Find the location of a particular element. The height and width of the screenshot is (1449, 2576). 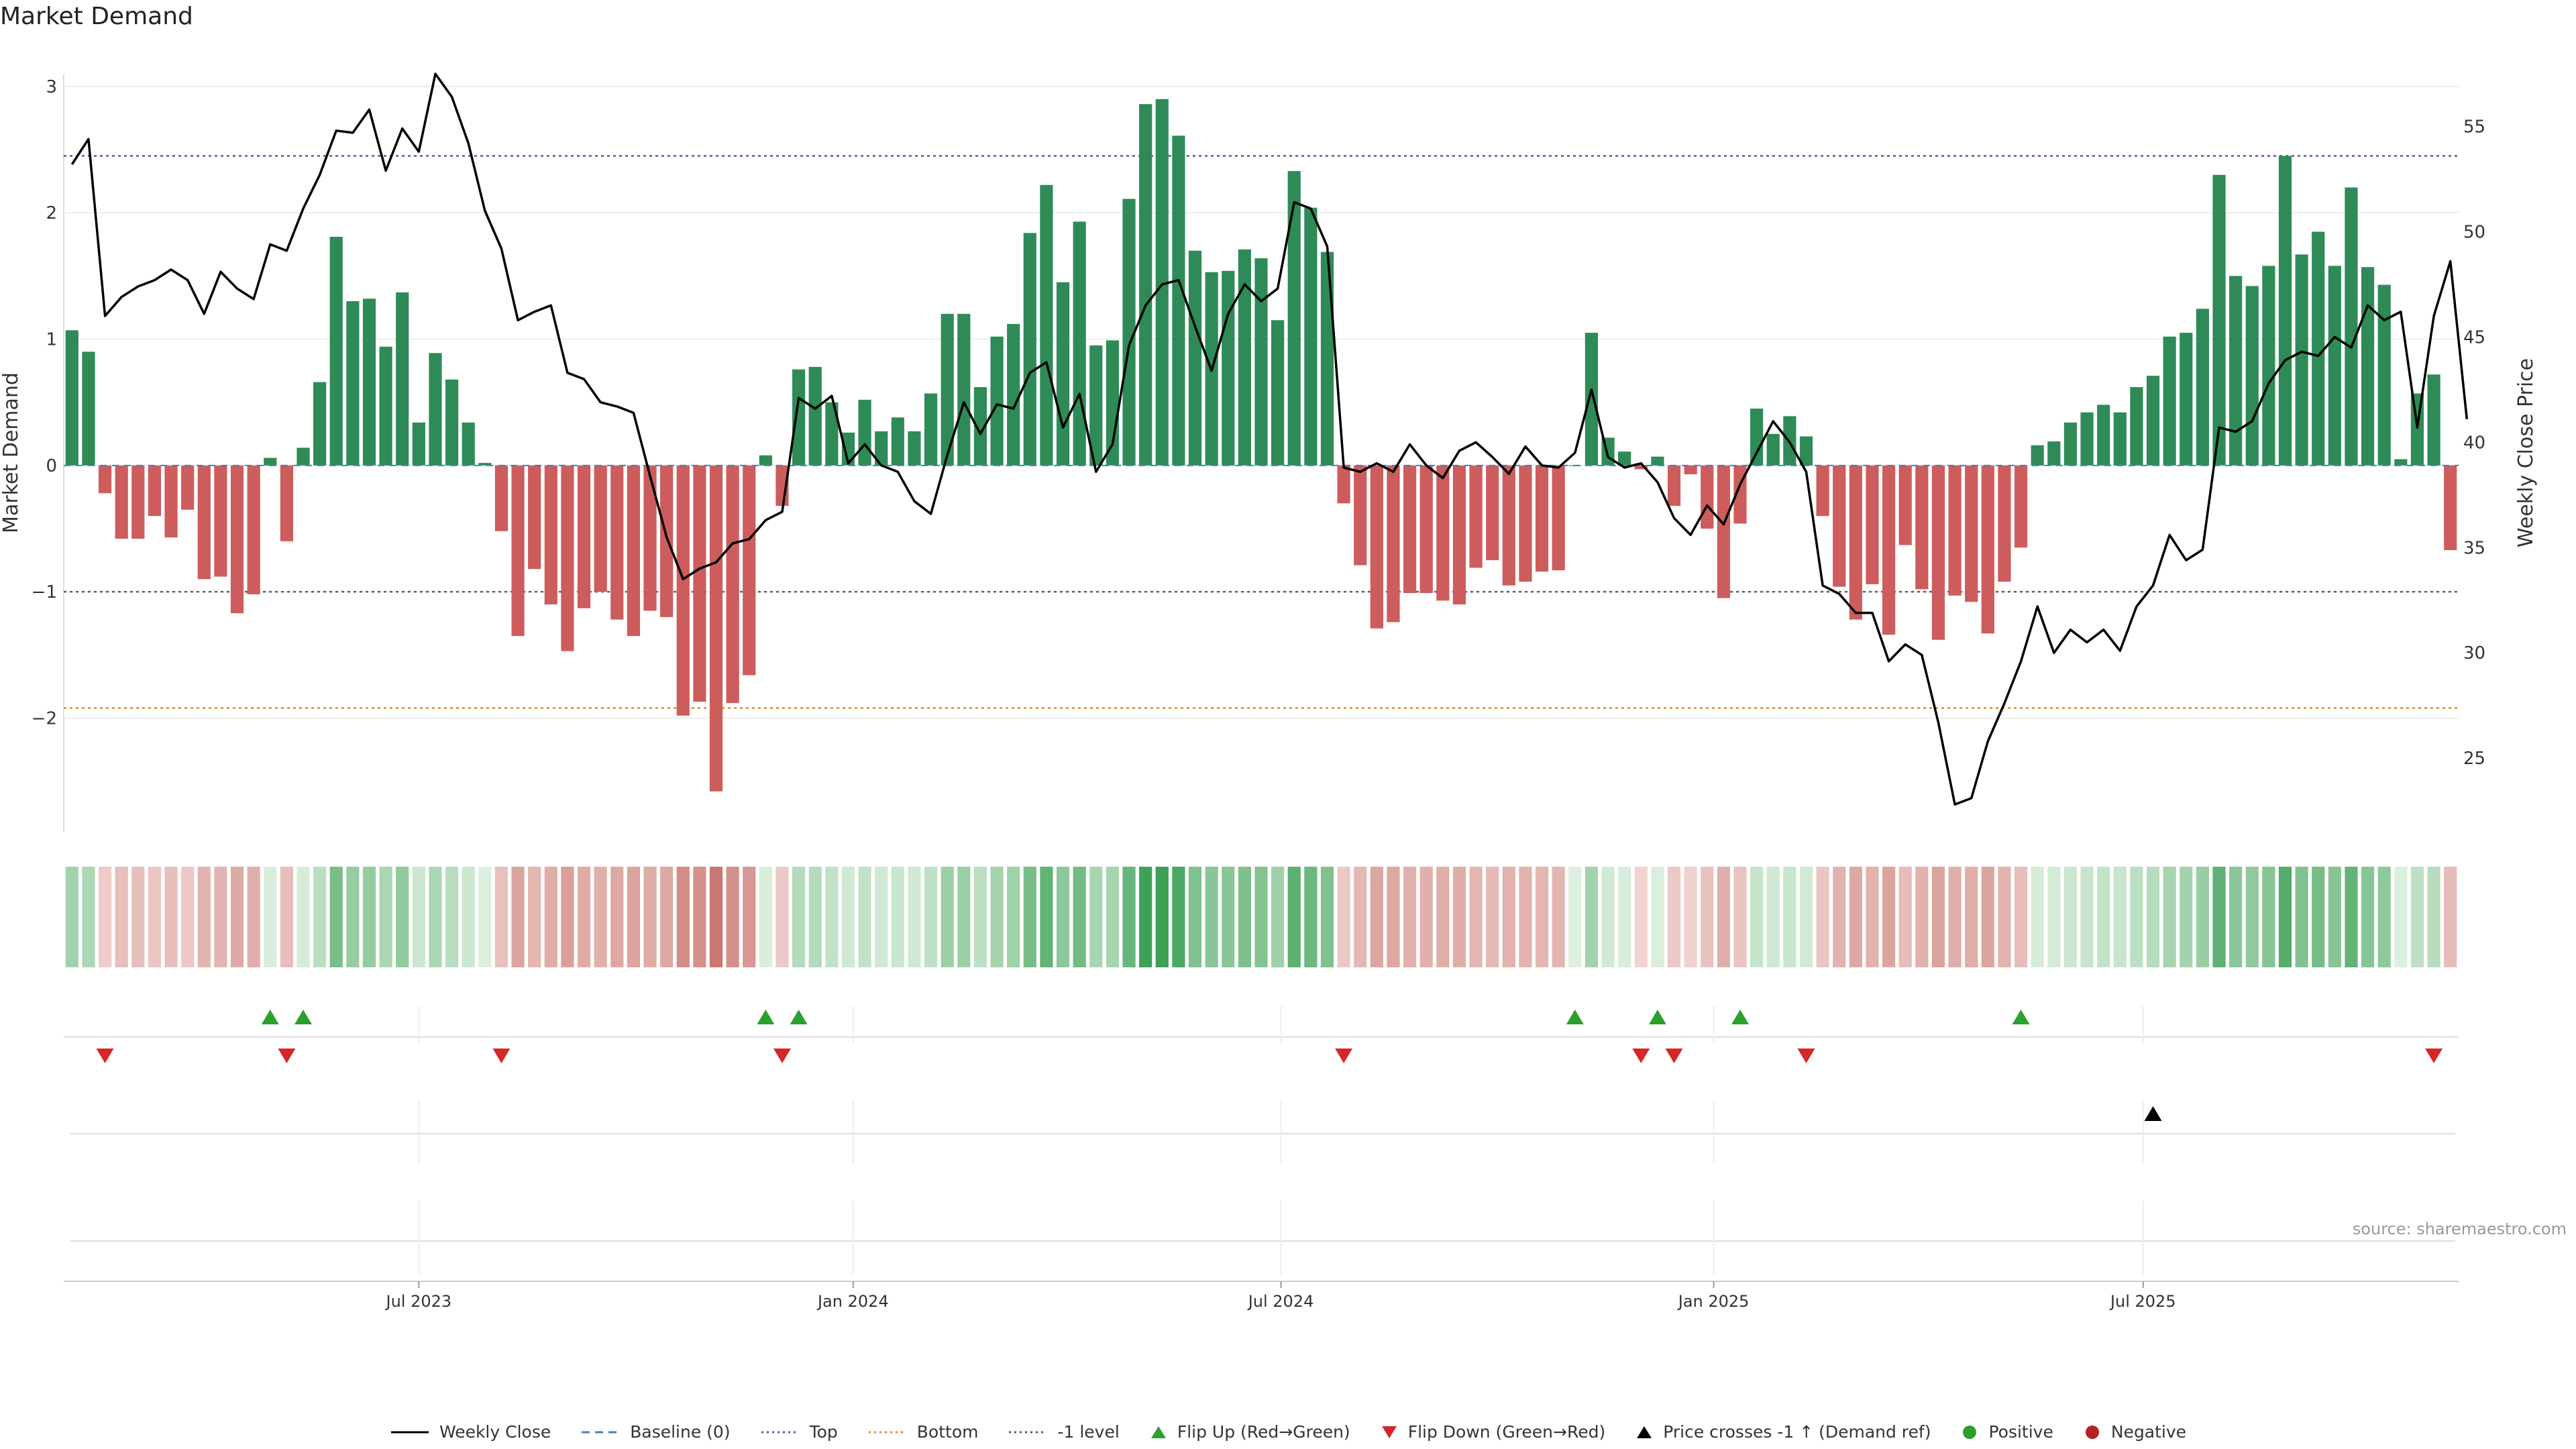

legend-label: -1 level is located at coordinates (1088, 1432).